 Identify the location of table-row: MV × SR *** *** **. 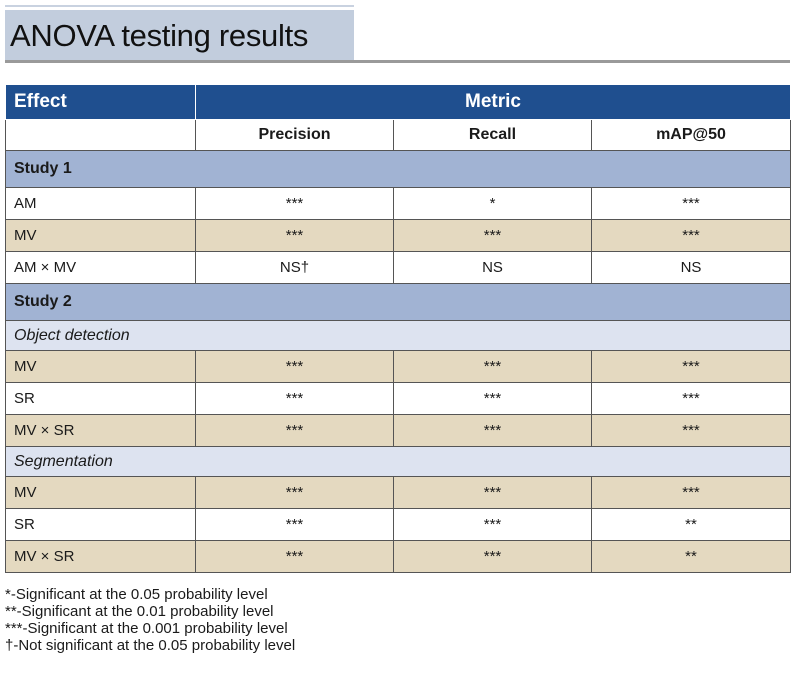
(398, 556).